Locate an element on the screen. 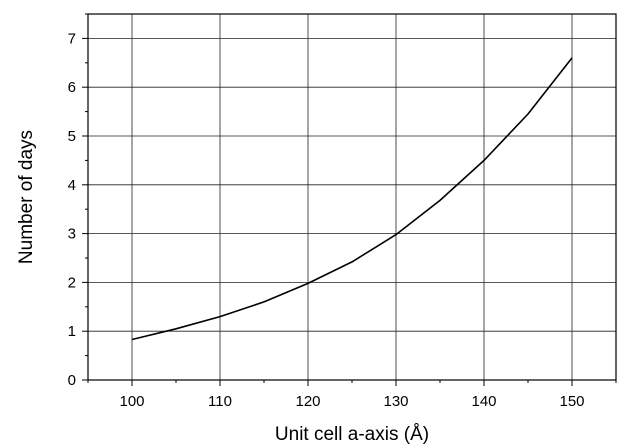 This screenshot has height=447, width=618. y-tick-label: 5 is located at coordinates (72, 136).